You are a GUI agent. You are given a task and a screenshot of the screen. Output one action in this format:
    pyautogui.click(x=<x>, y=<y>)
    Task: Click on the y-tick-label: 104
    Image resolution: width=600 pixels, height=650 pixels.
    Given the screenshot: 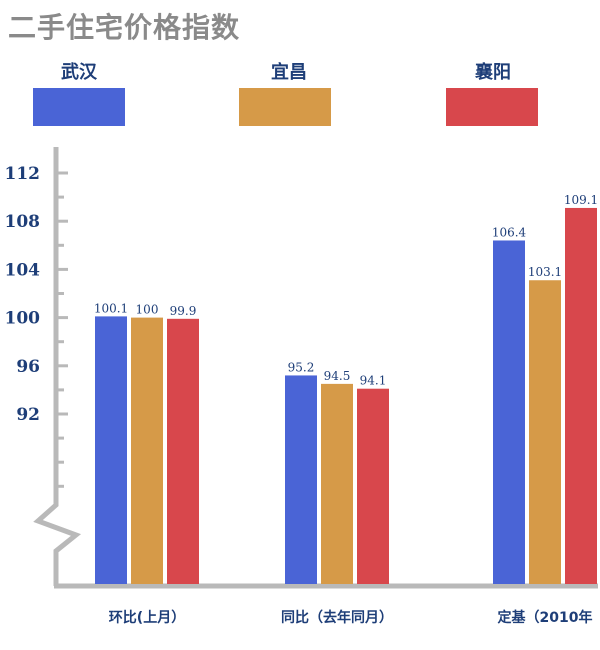 What is the action you would take?
    pyautogui.click(x=23, y=270)
    